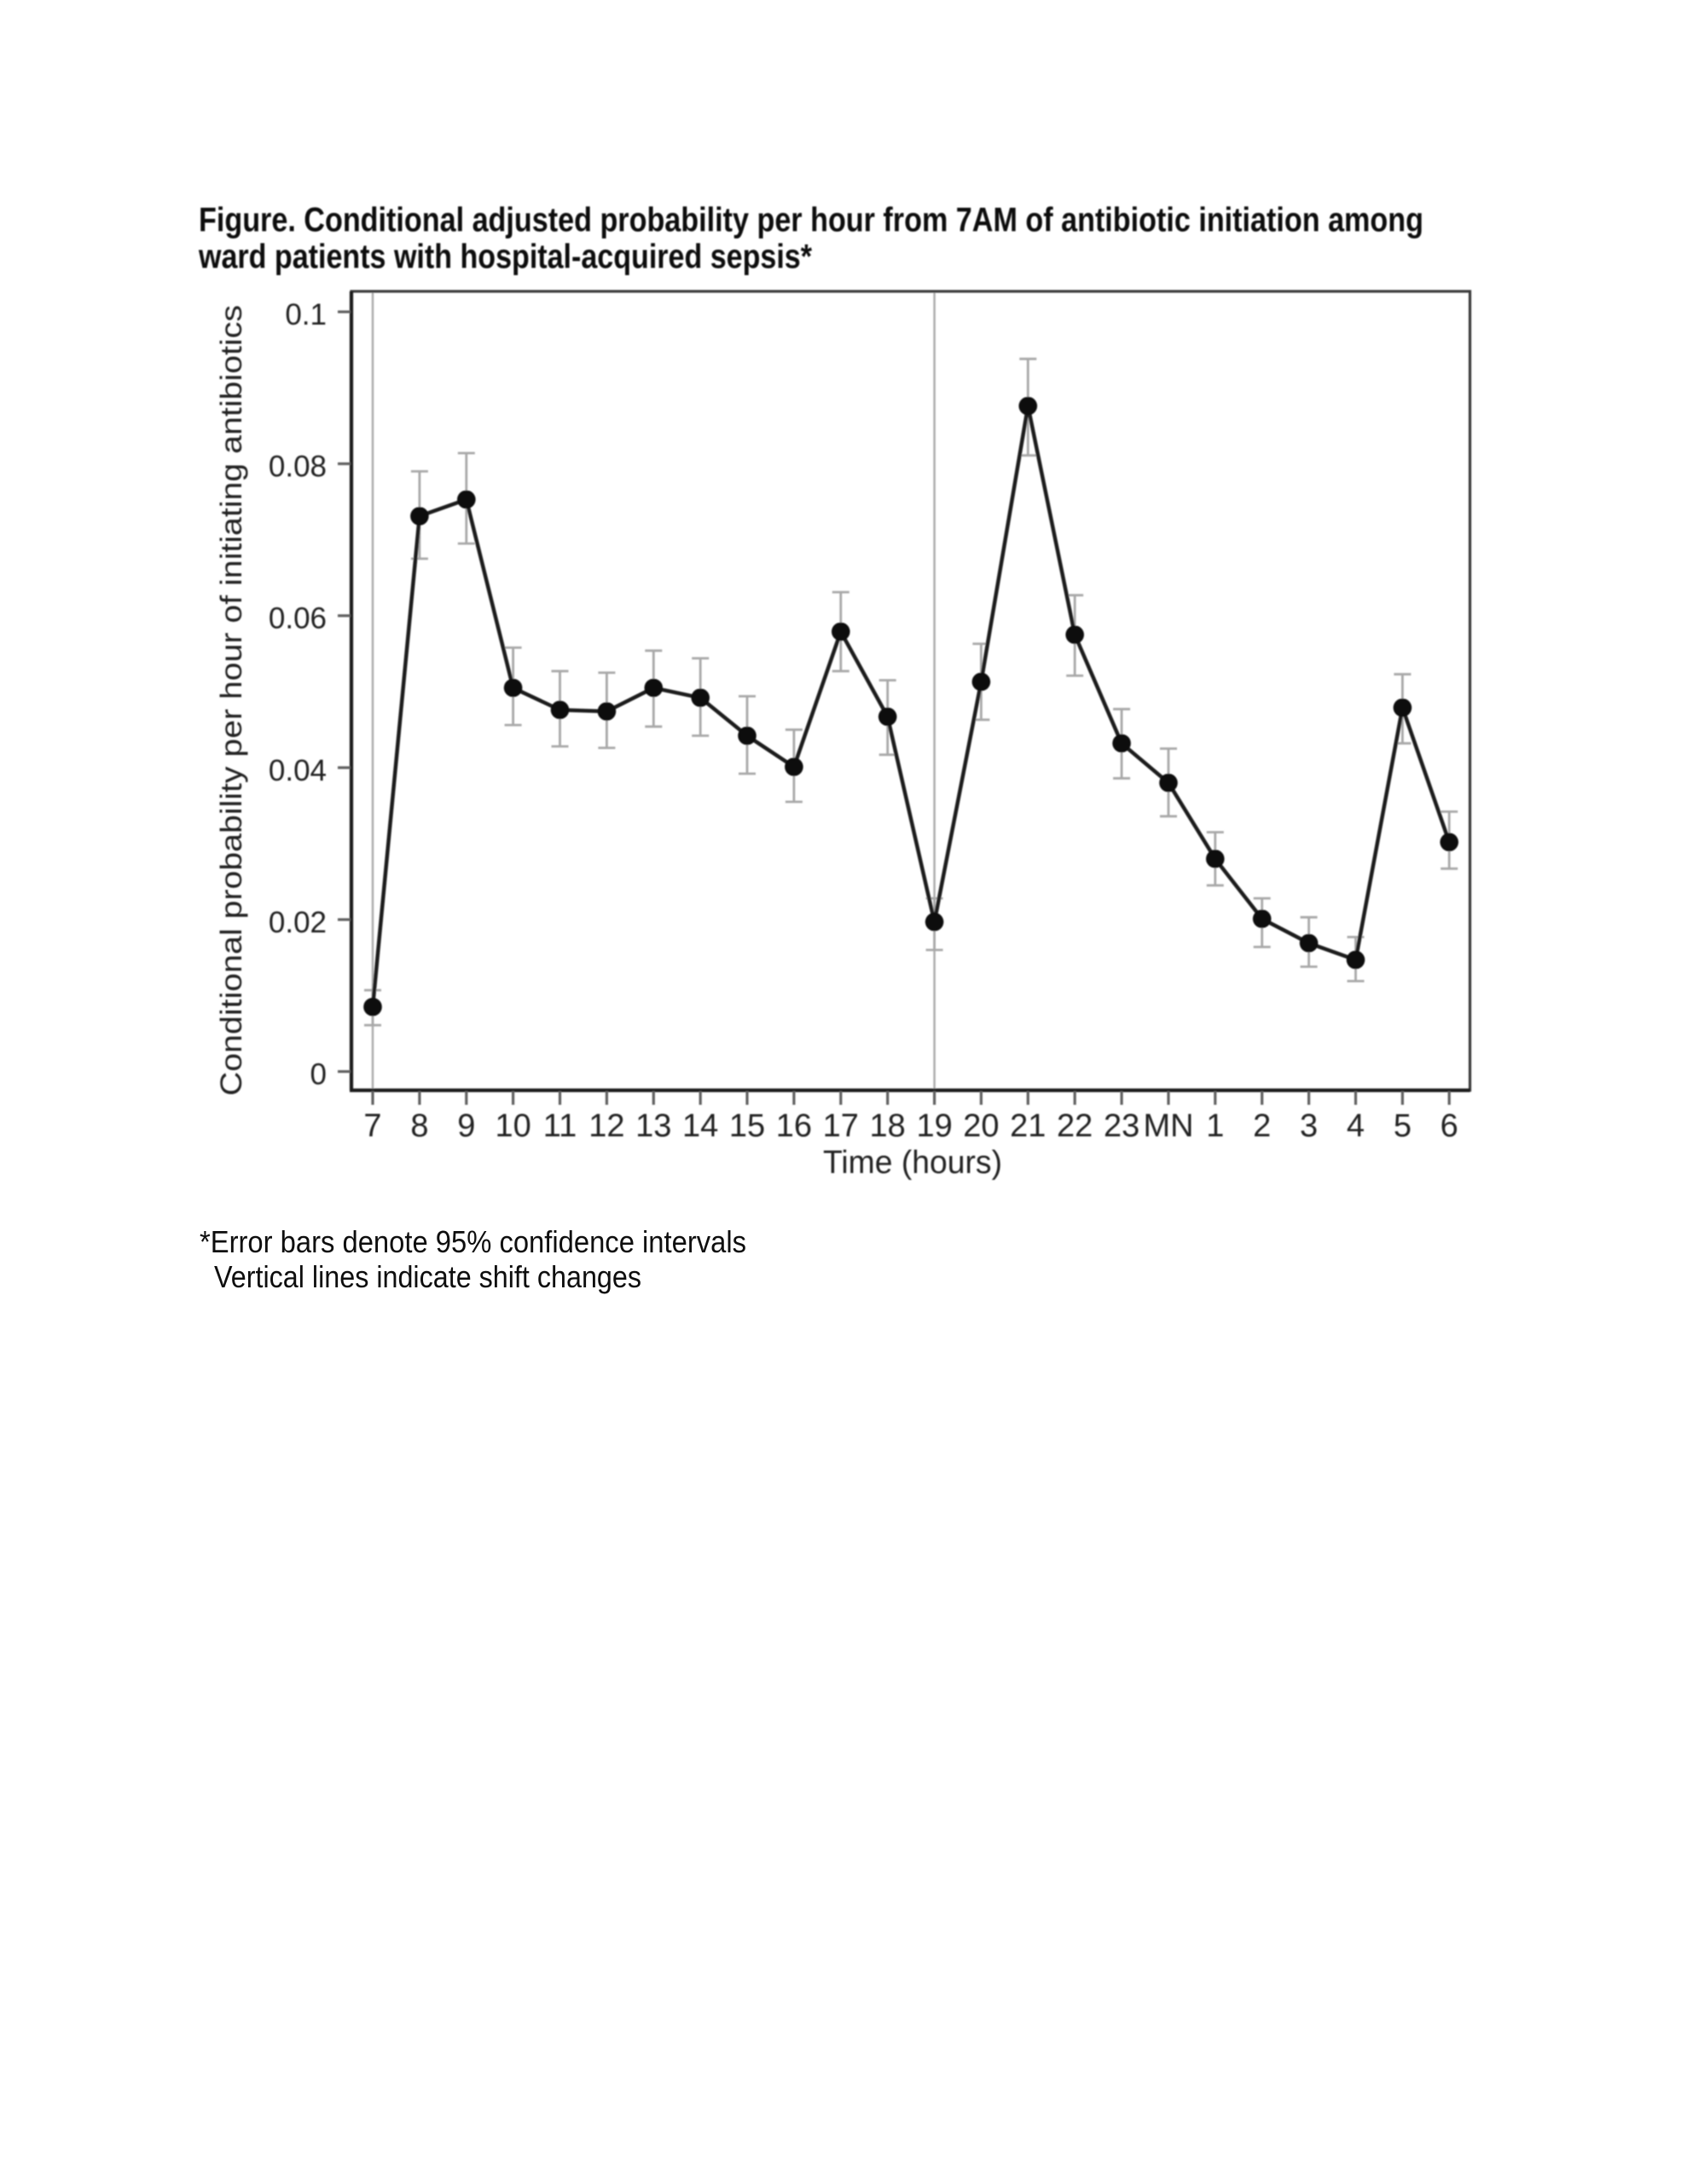 This screenshot has width=1687, height=2184. Describe the element at coordinates (1449, 1126) in the screenshot. I see `svg-text: 6` at that location.